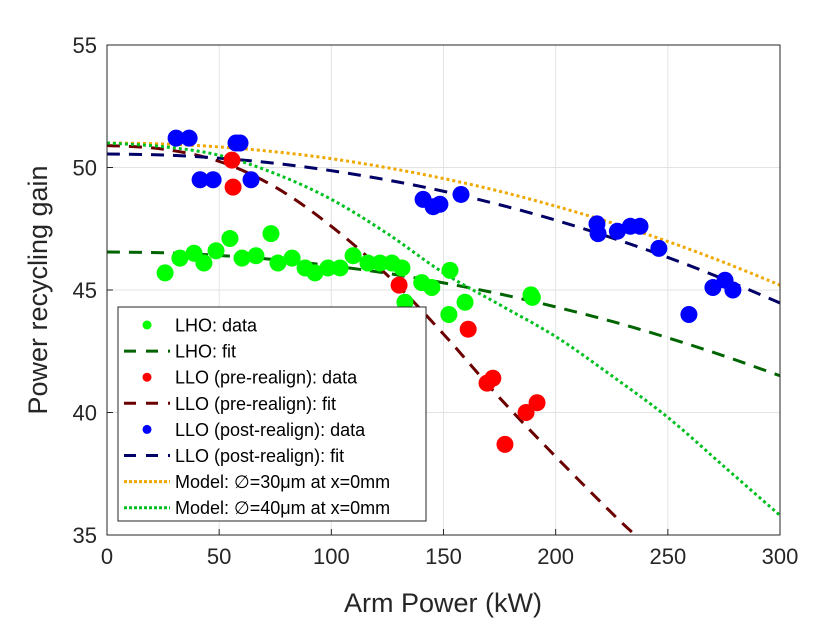 Image resolution: width=830 pixels, height=642 pixels. I want to click on legend-label: Model: ∅=30μm at x=0mm, so click(282, 482).